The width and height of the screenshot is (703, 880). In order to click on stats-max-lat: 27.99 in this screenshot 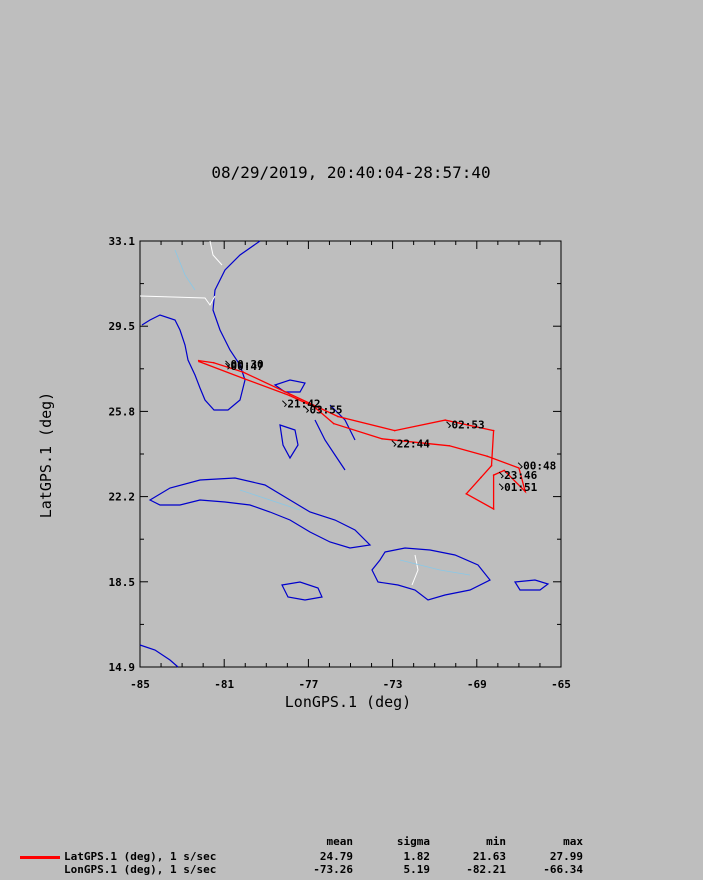, I will do `click(566, 856)`.